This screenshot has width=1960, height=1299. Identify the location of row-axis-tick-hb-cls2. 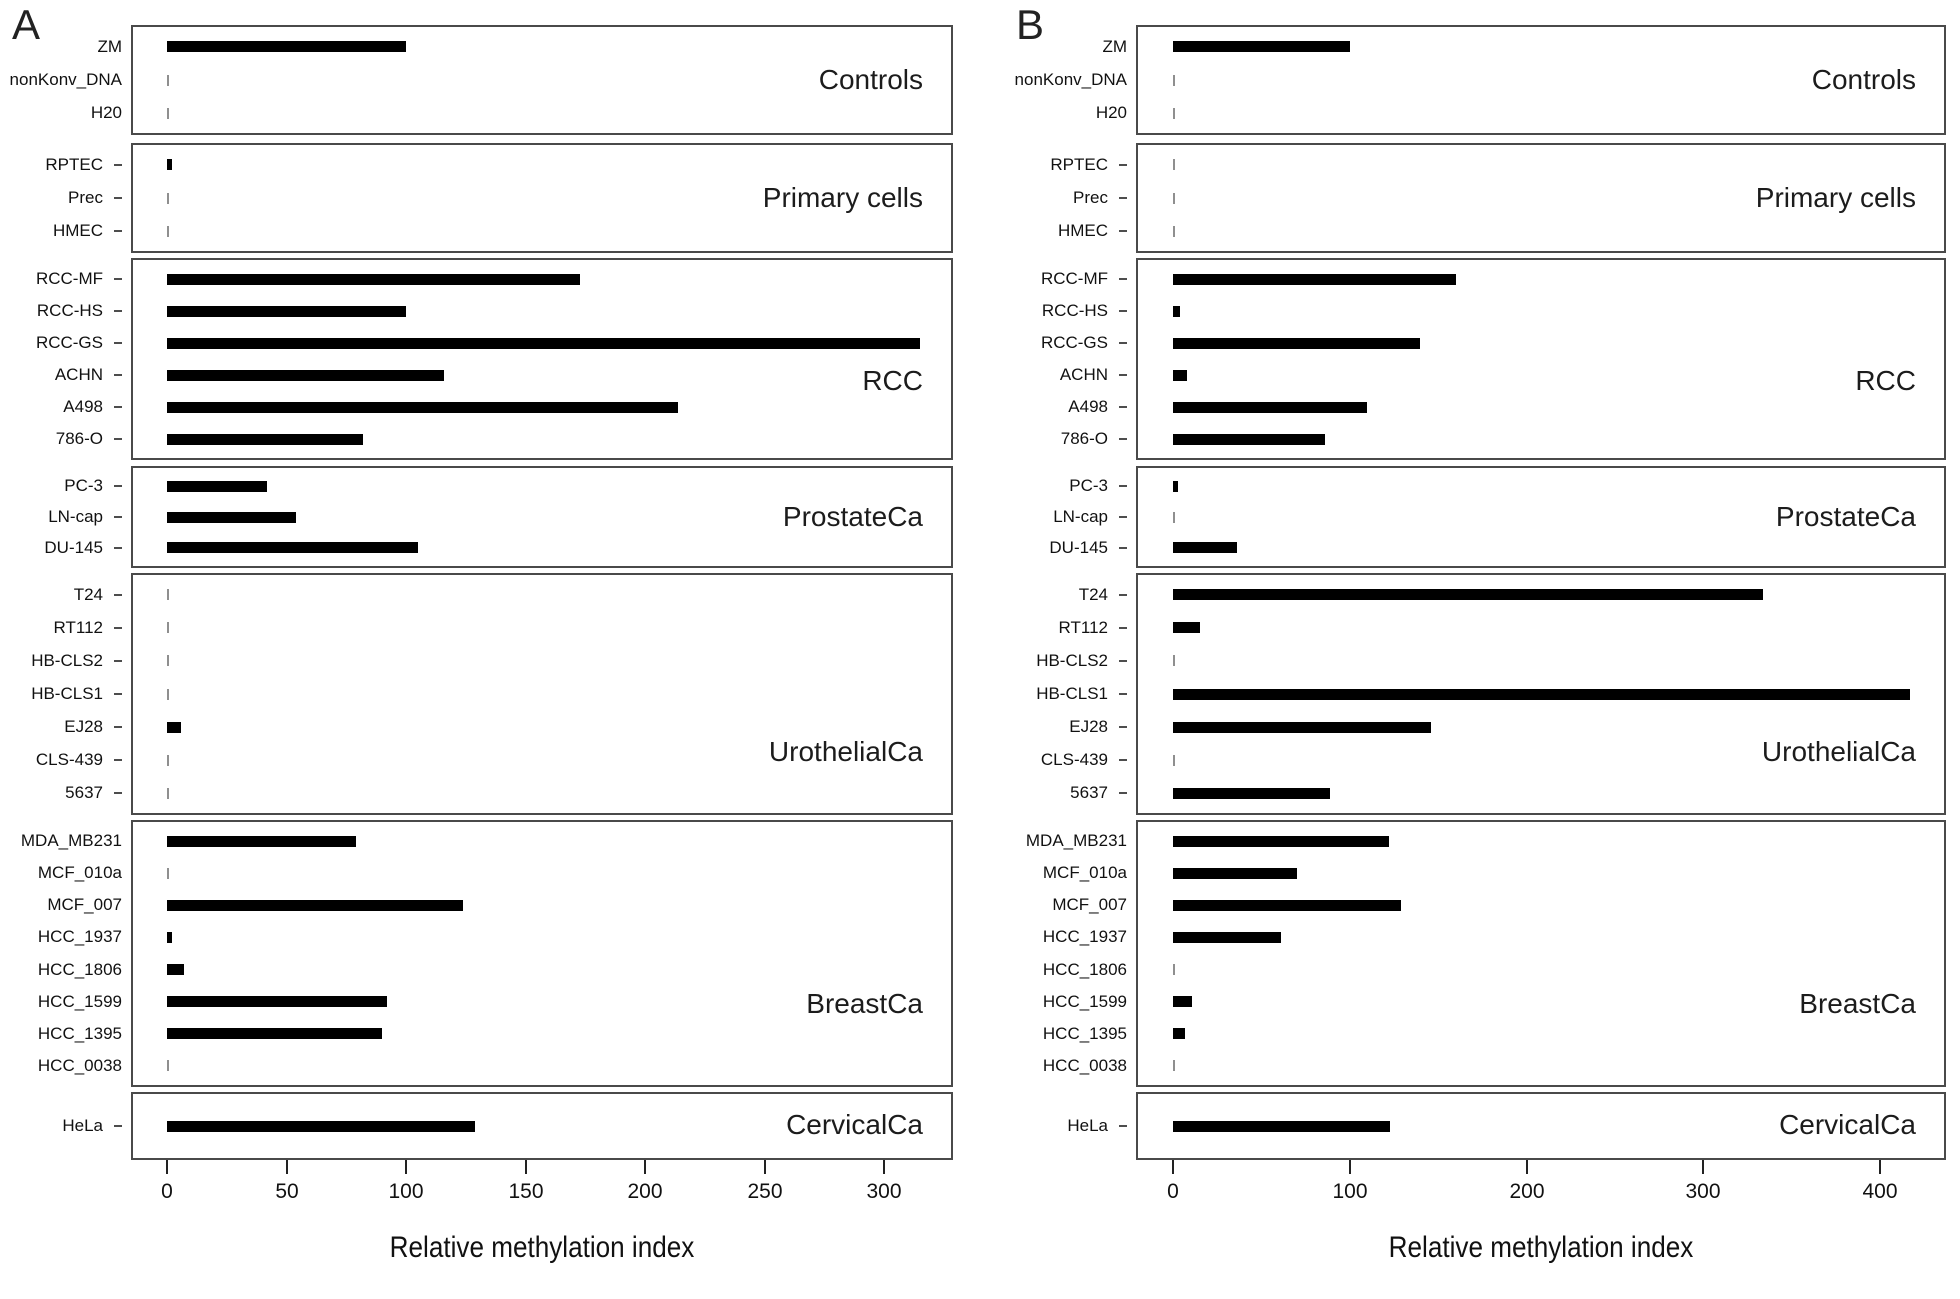
(118, 661).